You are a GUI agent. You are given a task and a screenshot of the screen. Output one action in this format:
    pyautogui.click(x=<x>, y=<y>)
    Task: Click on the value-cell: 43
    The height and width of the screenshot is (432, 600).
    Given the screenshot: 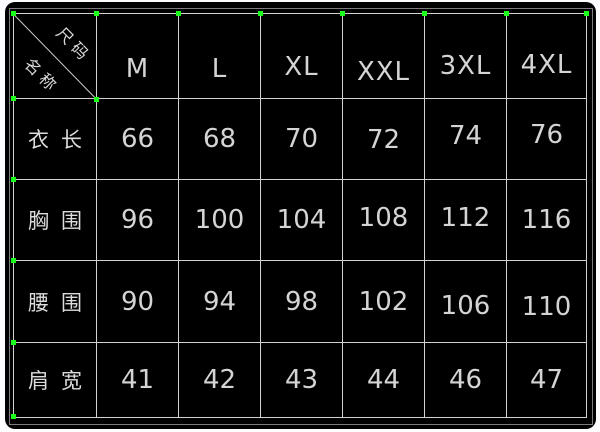 What is the action you would take?
    pyautogui.click(x=301, y=380)
    